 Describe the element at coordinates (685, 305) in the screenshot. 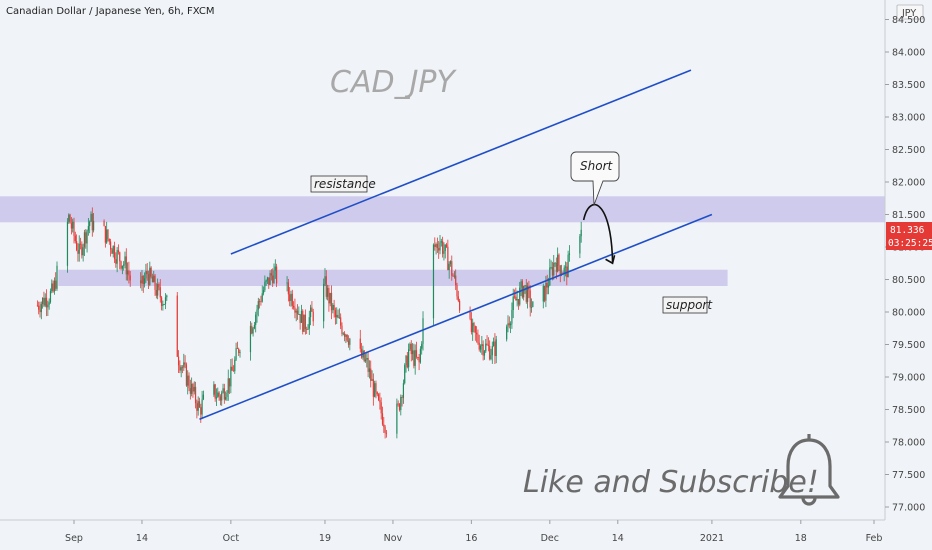

I see `support-label-box` at that location.